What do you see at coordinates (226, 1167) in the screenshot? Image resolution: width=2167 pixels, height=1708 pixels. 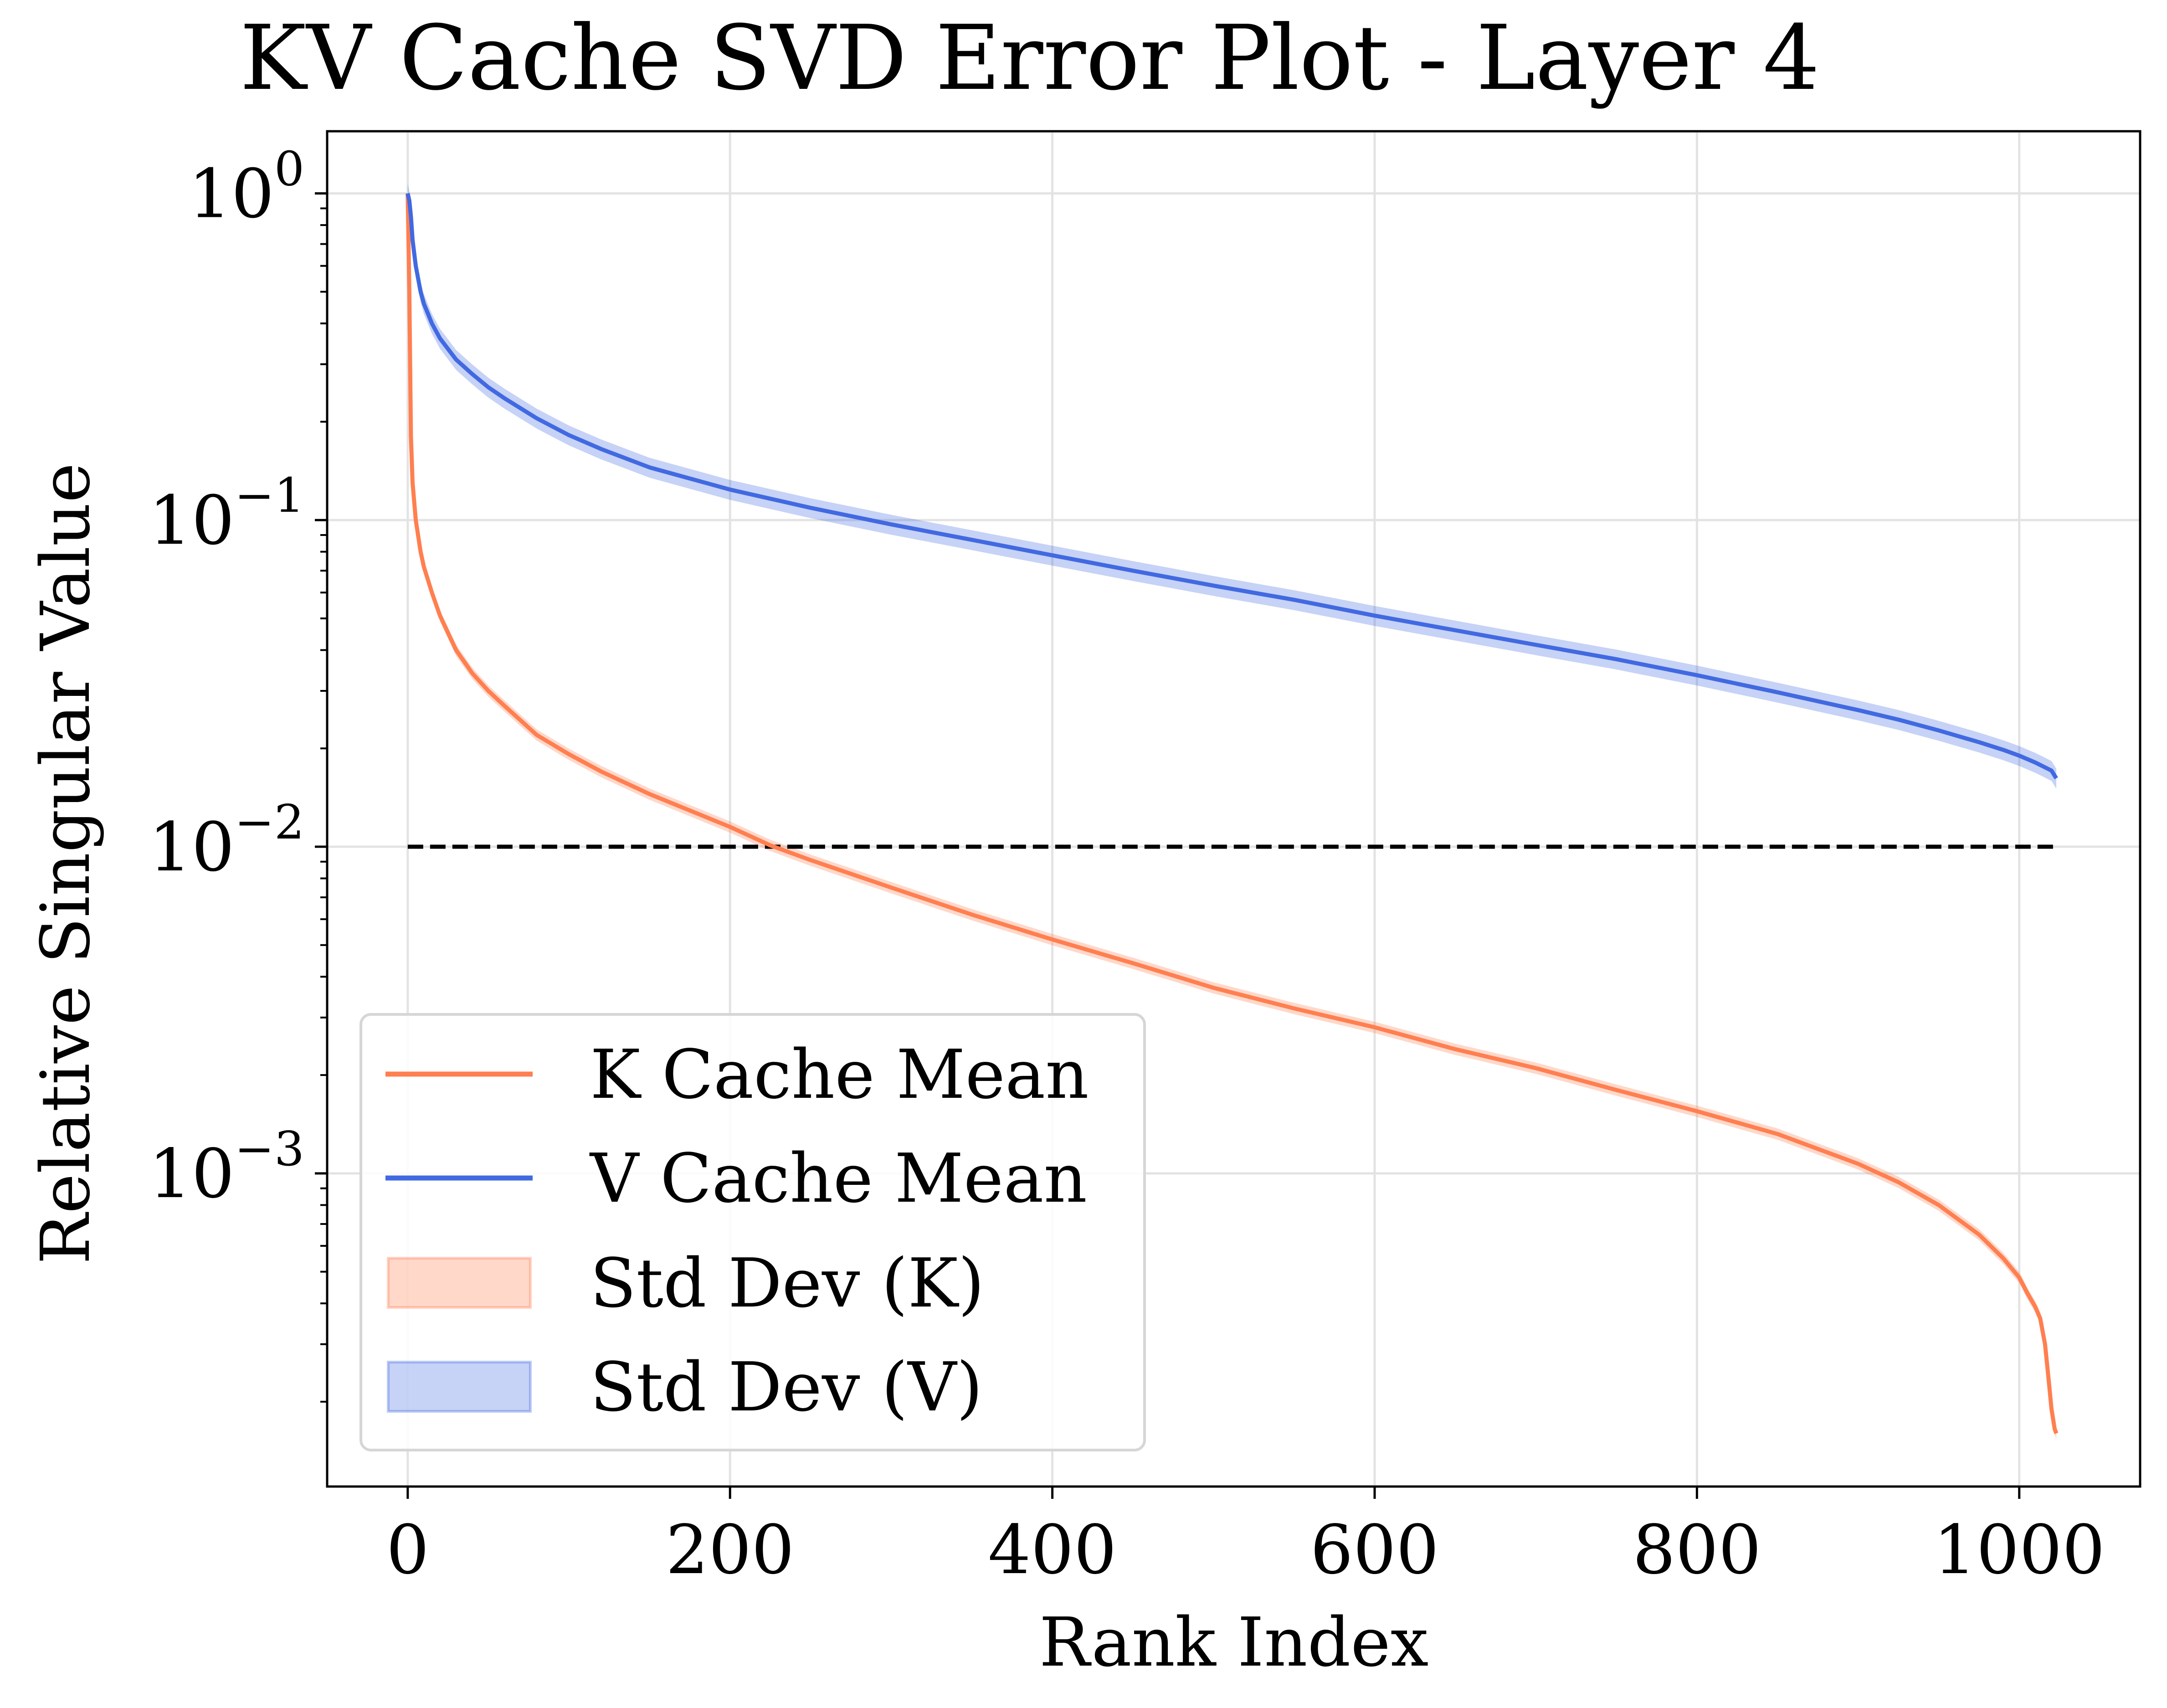 I see `y-tick-label: 10⁻³` at bounding box center [226, 1167].